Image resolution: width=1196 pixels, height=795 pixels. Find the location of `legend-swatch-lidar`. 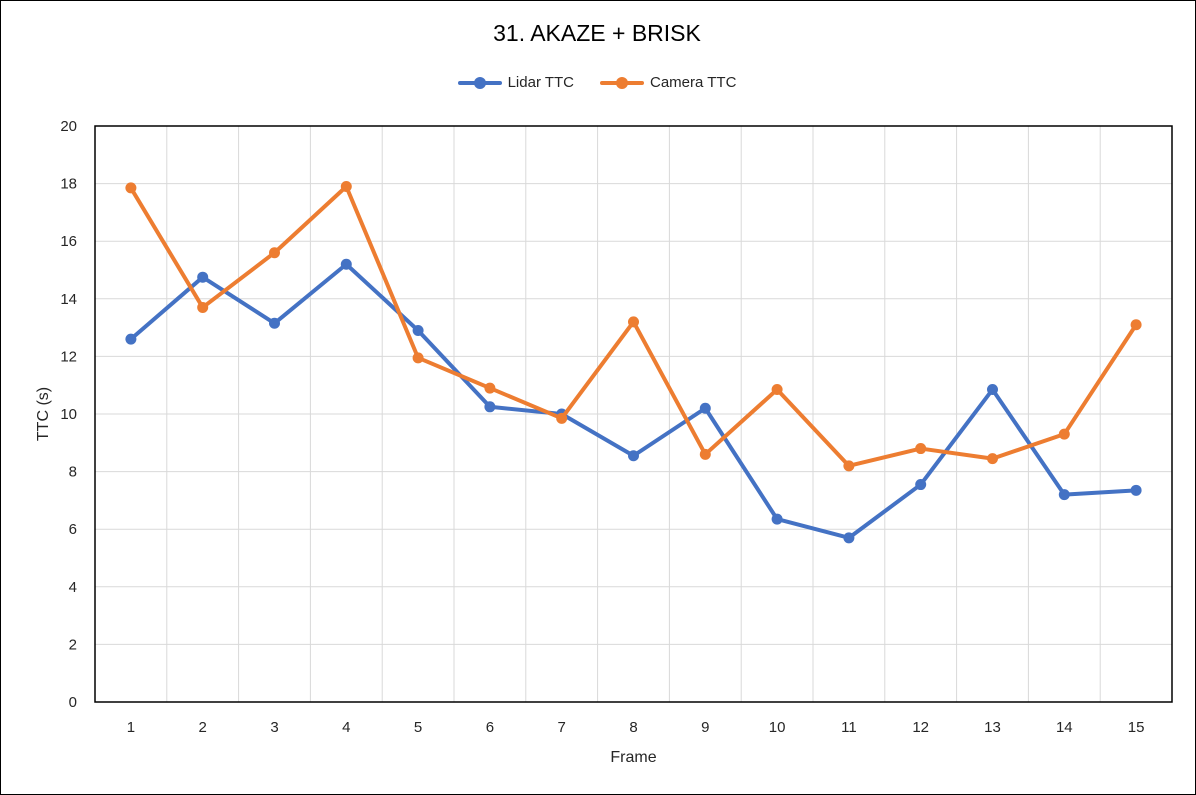

legend-swatch-lidar is located at coordinates (479, 83).